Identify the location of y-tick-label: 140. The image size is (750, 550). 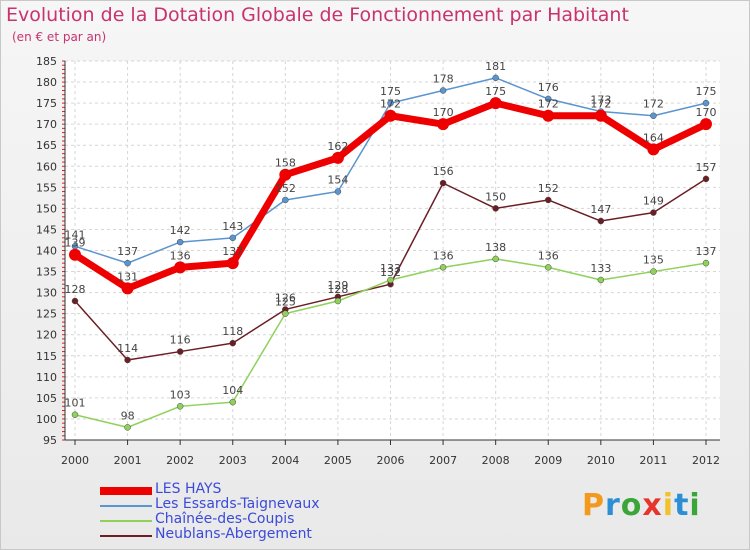
(46, 251).